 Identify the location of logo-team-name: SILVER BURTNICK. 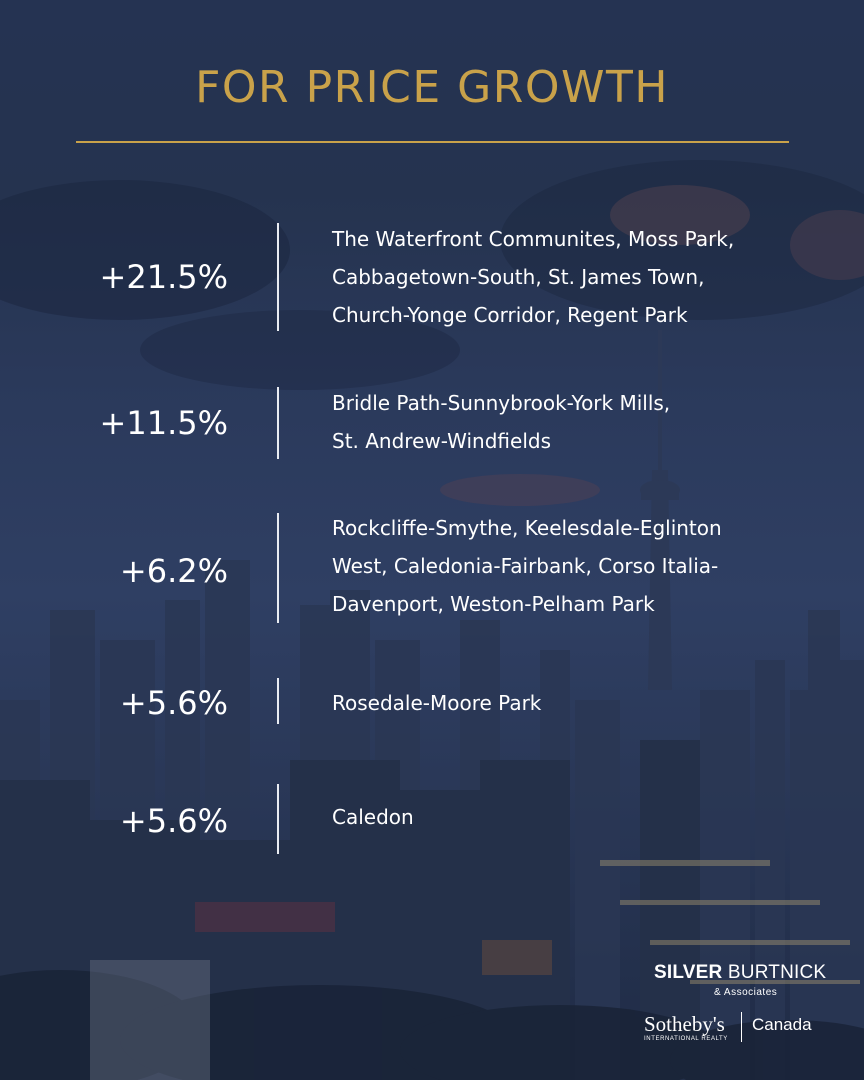
(740, 972).